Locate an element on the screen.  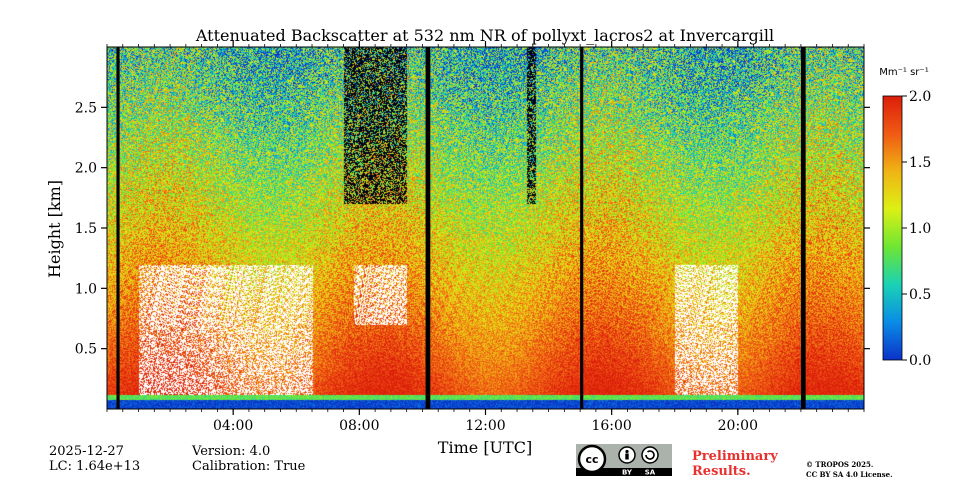
colorbar: 0.0 0.5 1.0 1.5 2.0 Mm⁻¹ sr⁻¹ is located at coordinates (905, 218).